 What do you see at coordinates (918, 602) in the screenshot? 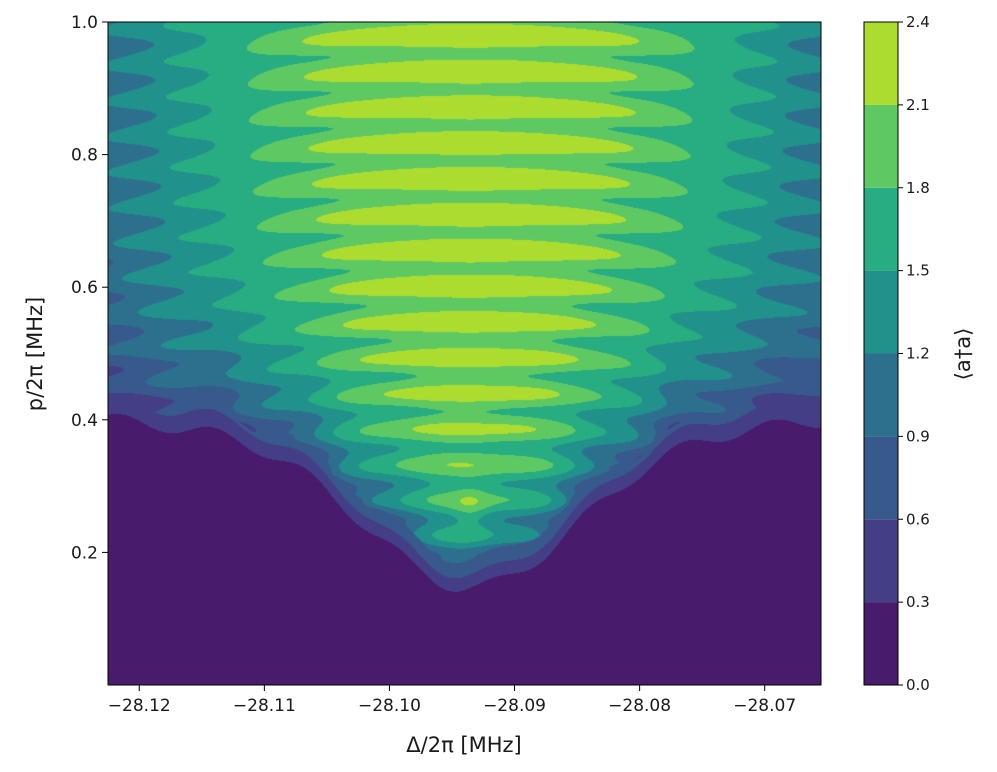
I see `colorbar-tick-label: 0.3` at bounding box center [918, 602].